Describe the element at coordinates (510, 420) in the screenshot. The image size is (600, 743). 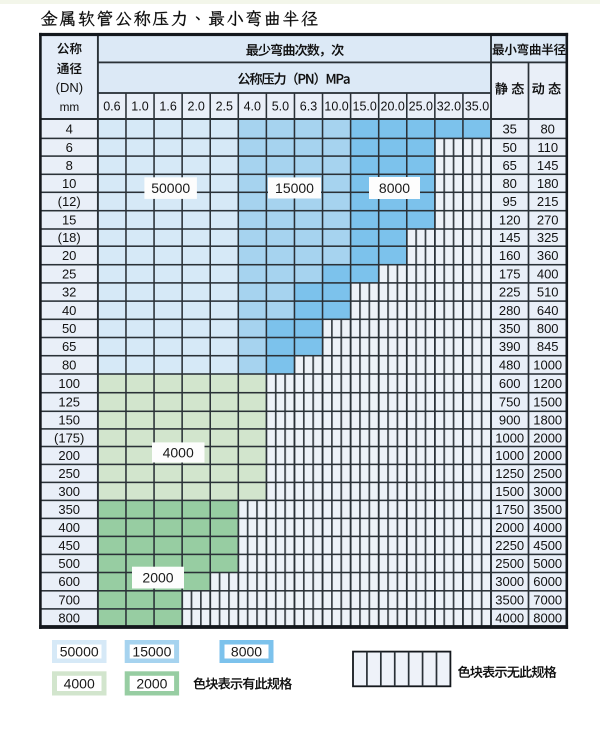
I see `svg-text: 900` at that location.